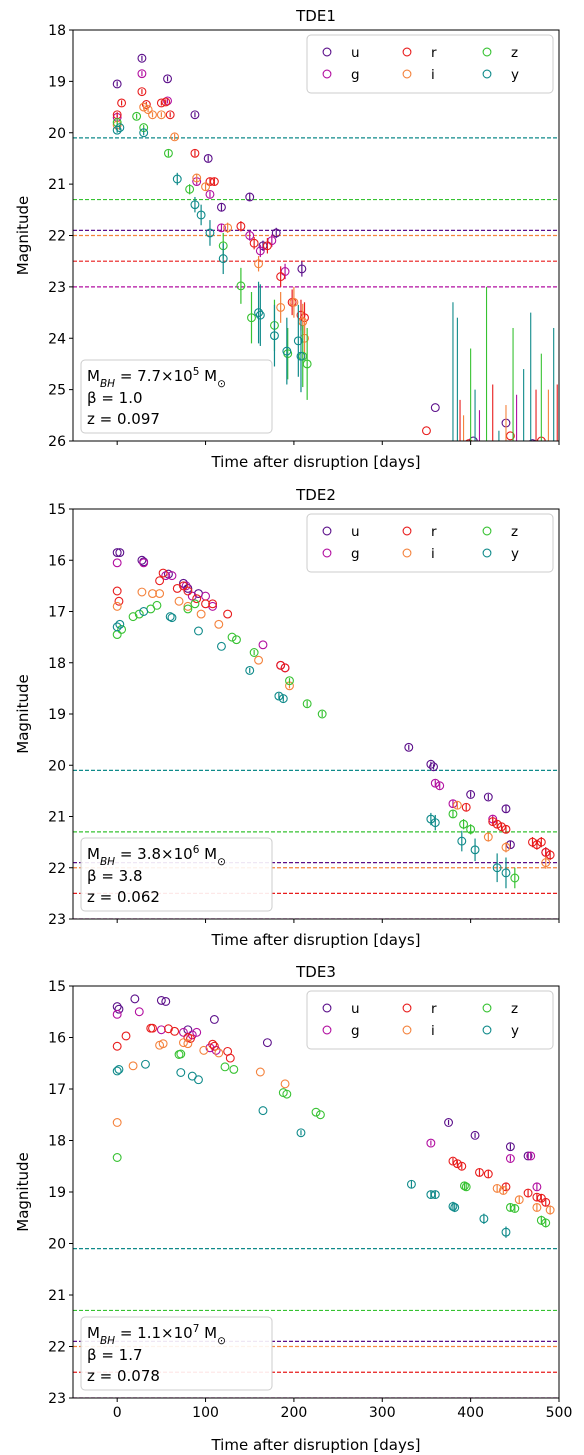 This screenshot has height=1455, width=584. I want to click on info-beta: β = 3.8, so click(115, 876).